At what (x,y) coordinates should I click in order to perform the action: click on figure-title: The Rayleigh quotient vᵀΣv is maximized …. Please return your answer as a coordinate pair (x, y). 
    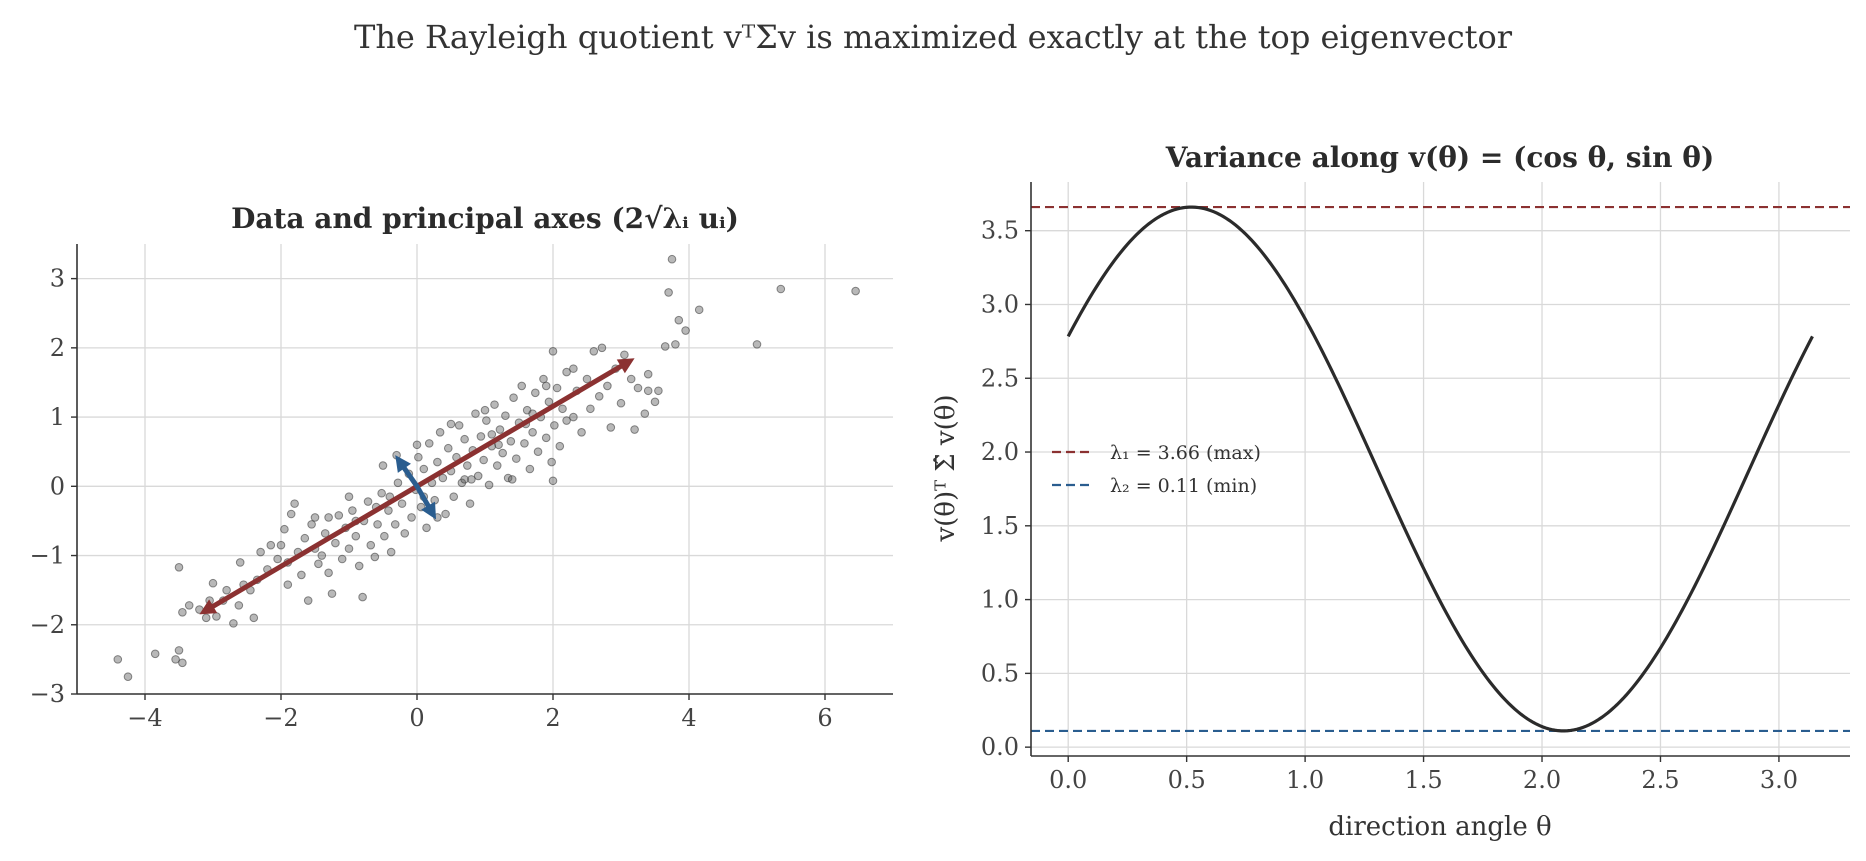
    Looking at the image, I should click on (933, 37).